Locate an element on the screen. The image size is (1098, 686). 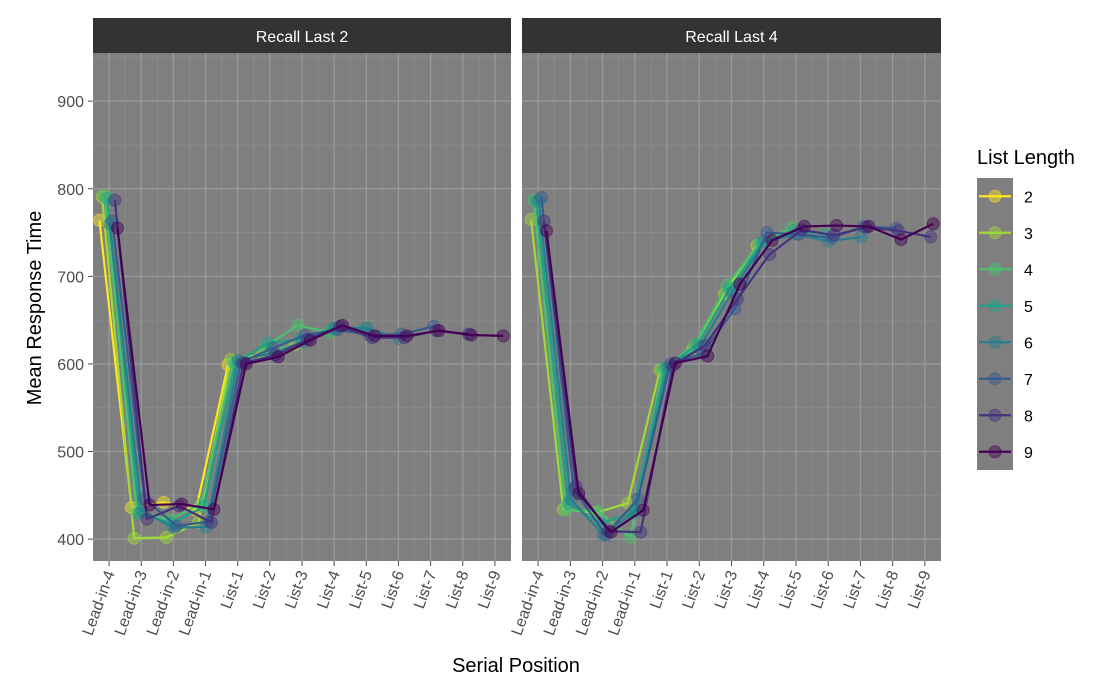
x-tick-label: Lead-in-1 is located at coordinates (624, 602).